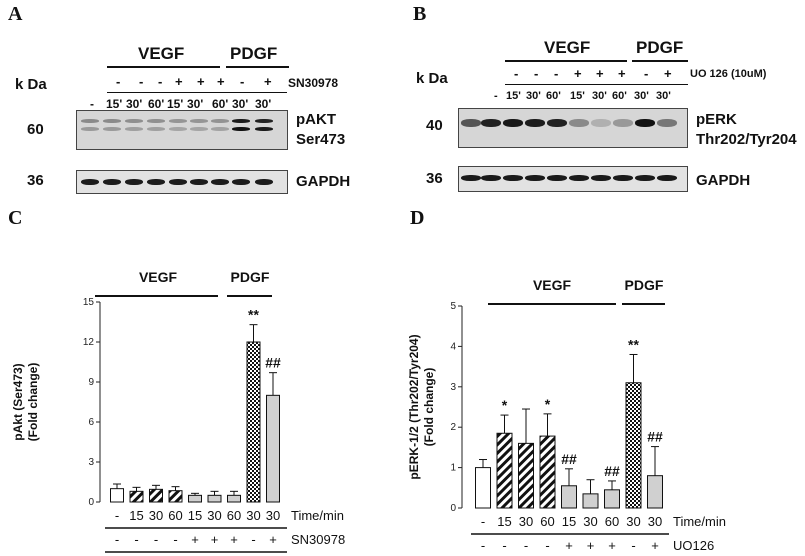 Image resolution: width=805 pixels, height=556 pixels. What do you see at coordinates (723, 180) in the screenshot?
I see `panel-b-protein-ctrl: GAPDH` at bounding box center [723, 180].